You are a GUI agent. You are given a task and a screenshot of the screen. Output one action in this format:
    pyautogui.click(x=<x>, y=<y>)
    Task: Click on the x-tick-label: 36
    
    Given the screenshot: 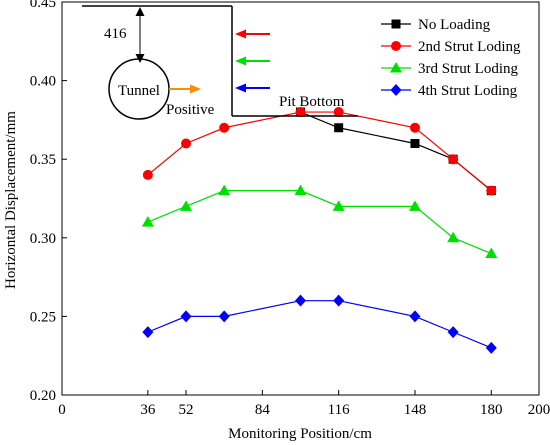 What is the action you would take?
    pyautogui.click(x=148, y=410)
    